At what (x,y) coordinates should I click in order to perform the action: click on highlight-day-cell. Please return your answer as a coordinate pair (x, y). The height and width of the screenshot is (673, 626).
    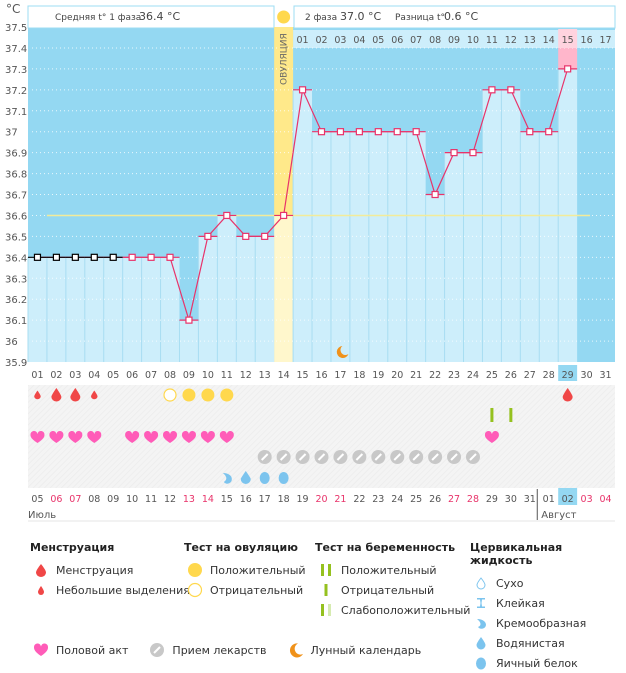
    Looking at the image, I should click on (568, 38).